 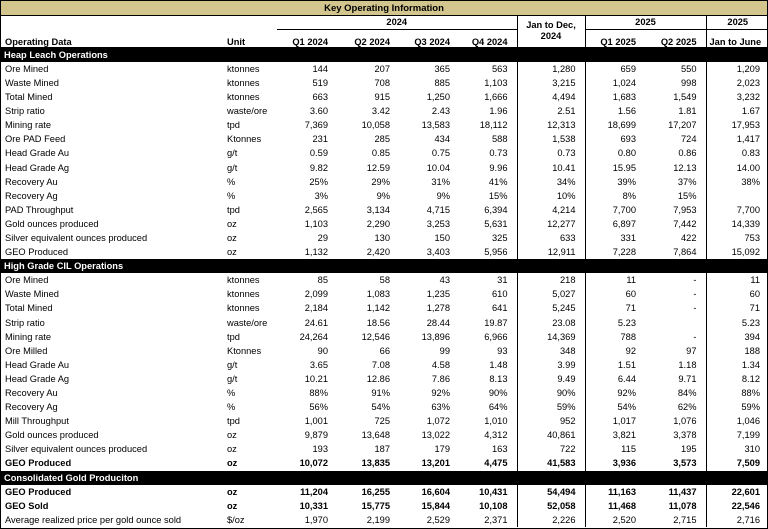 I want to click on row-unit: %, so click(x=231, y=181).